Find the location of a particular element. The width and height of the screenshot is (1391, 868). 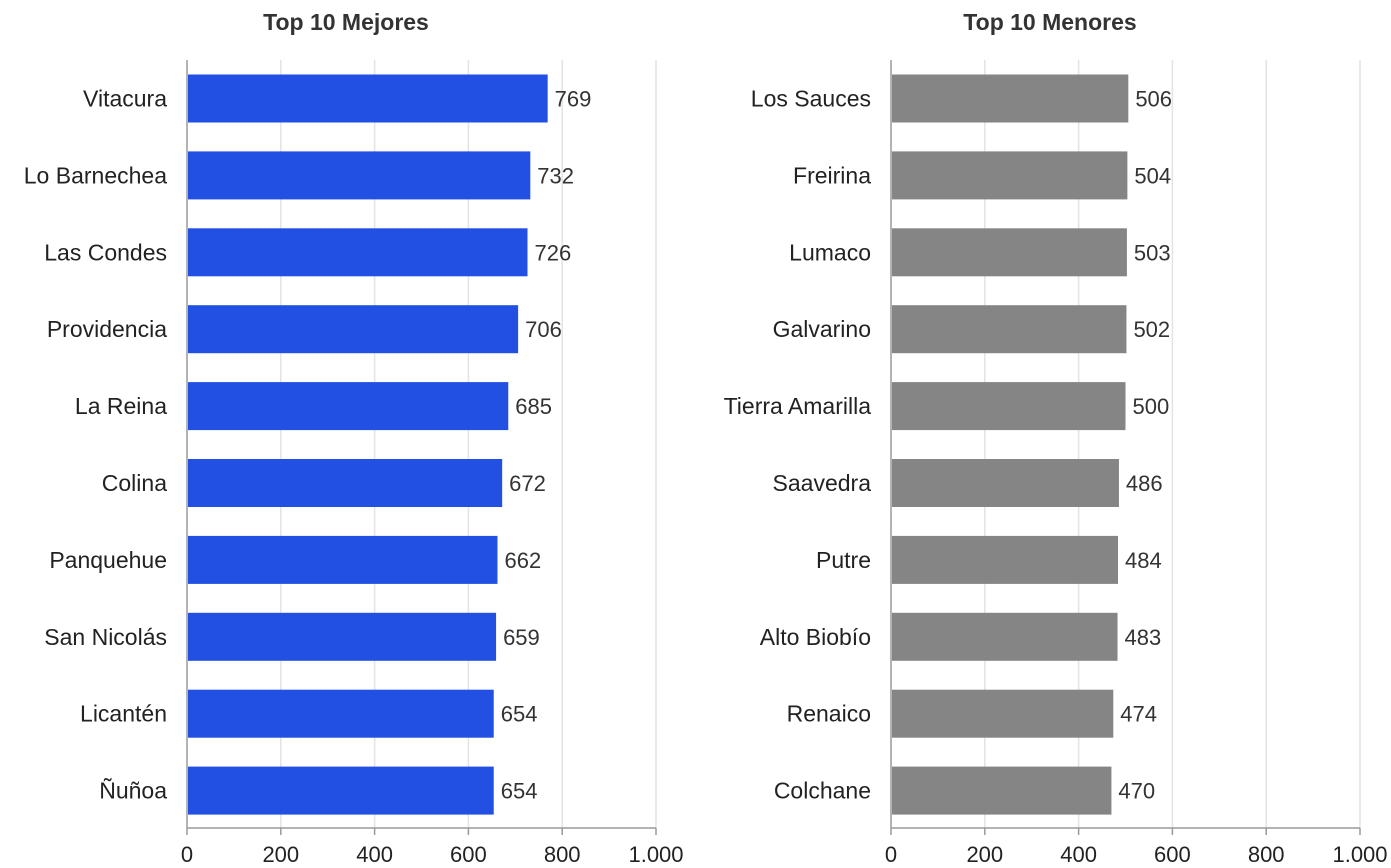

value-label: 474 is located at coordinates (1138, 714).